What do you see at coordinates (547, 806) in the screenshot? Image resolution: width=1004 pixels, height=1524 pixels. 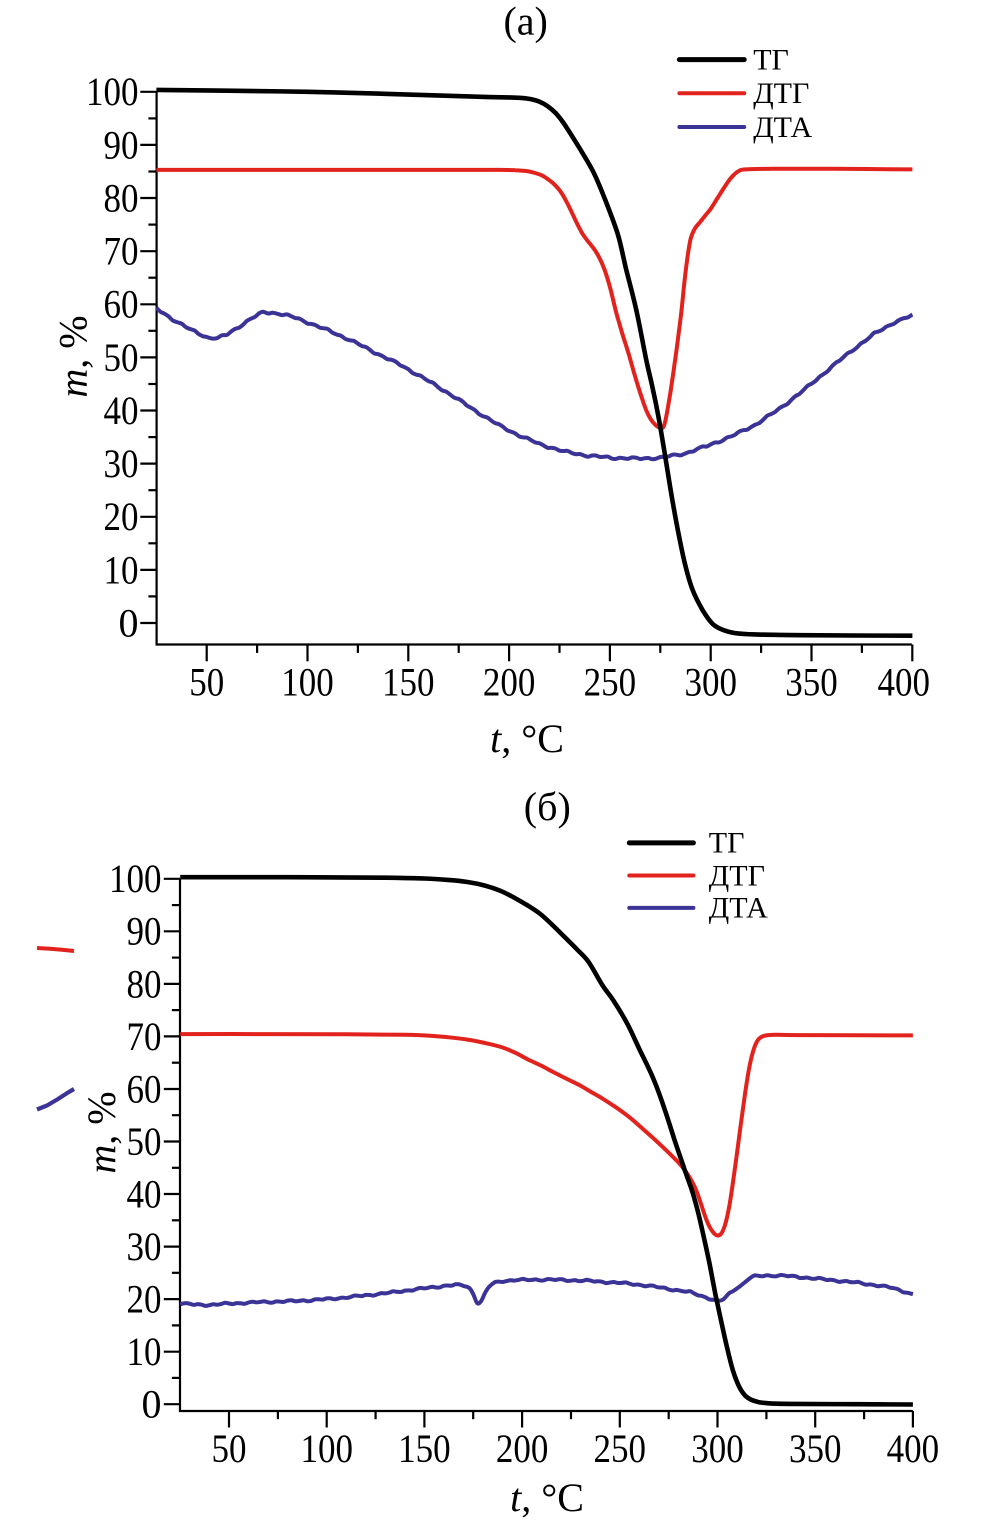 I see `svg-text: (б)` at bounding box center [547, 806].